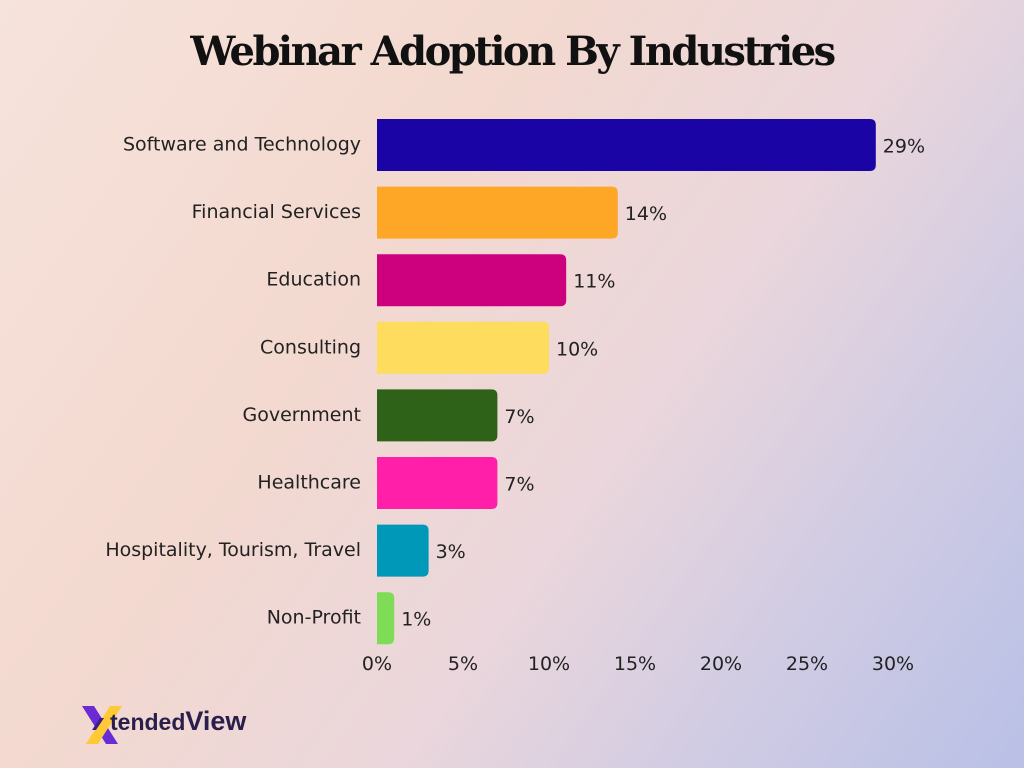  What do you see at coordinates (519, 417) in the screenshot?
I see `value-label-4: 7%` at bounding box center [519, 417].